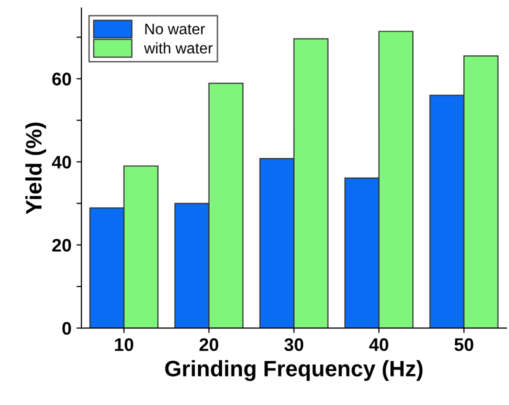 The width and height of the screenshot is (509, 405). What do you see at coordinates (293, 370) in the screenshot?
I see `x-axis-title: Grinding Frequency (Hz)` at bounding box center [293, 370].